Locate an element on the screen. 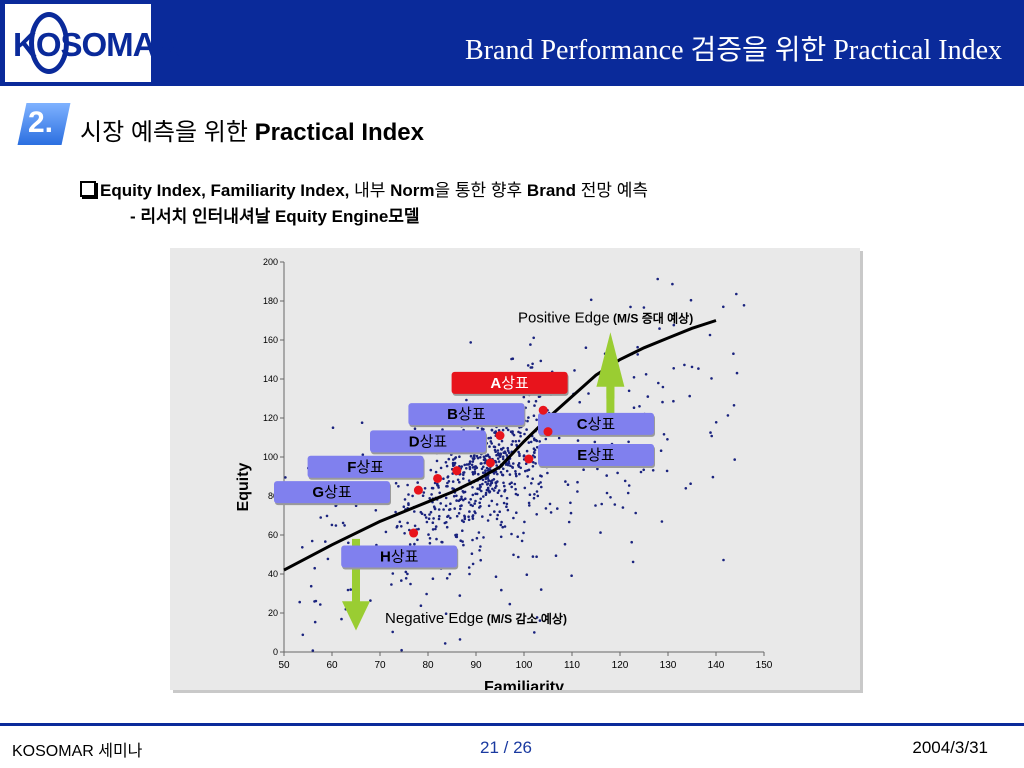 This screenshot has height=768, width=1024. logo-ring-icon is located at coordinates (49, 43).